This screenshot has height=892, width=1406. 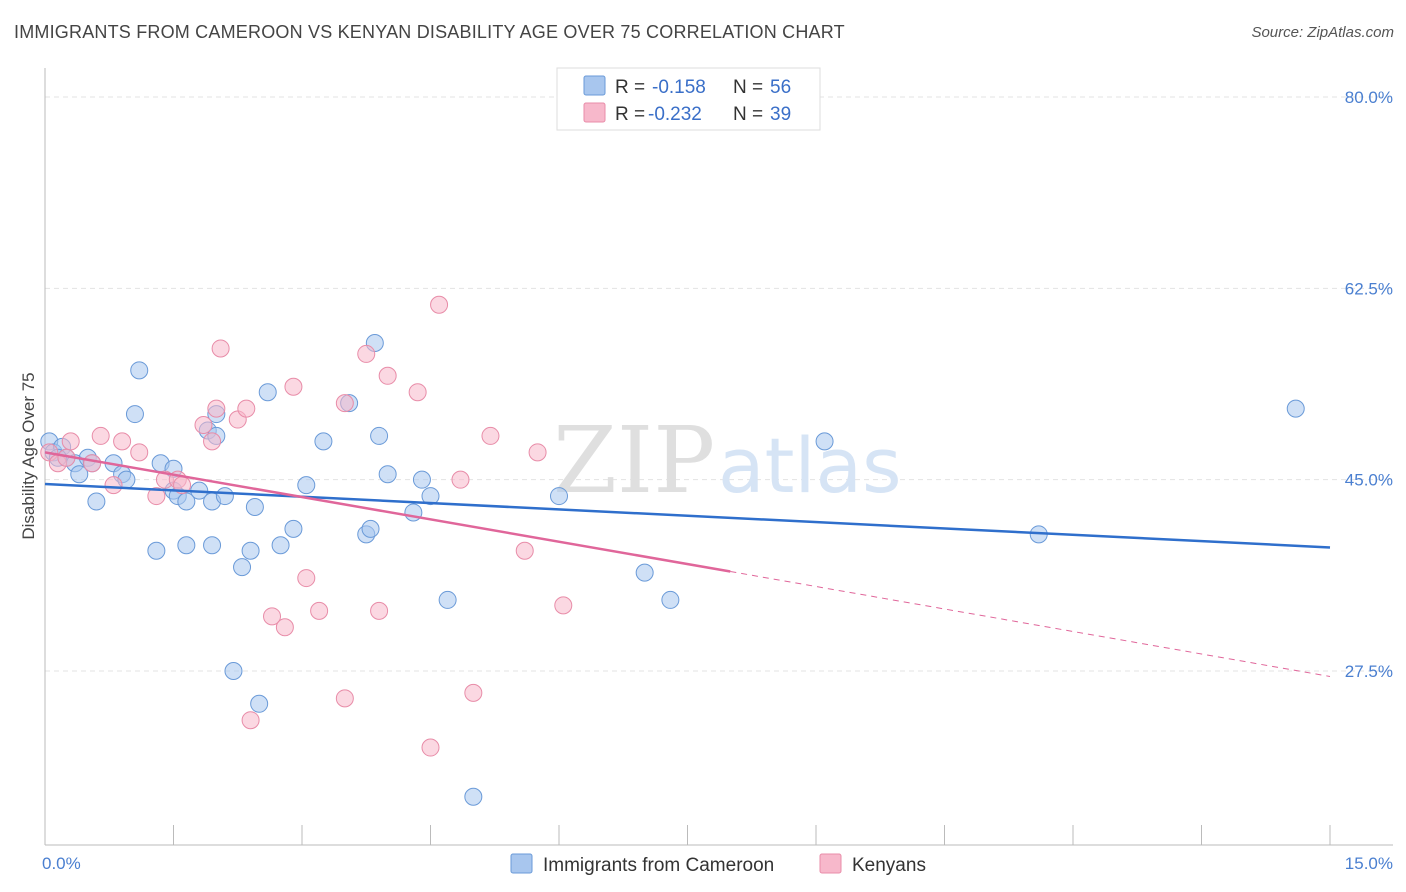 I want to click on watermark-zip: ZIP, so click(x=634, y=460).